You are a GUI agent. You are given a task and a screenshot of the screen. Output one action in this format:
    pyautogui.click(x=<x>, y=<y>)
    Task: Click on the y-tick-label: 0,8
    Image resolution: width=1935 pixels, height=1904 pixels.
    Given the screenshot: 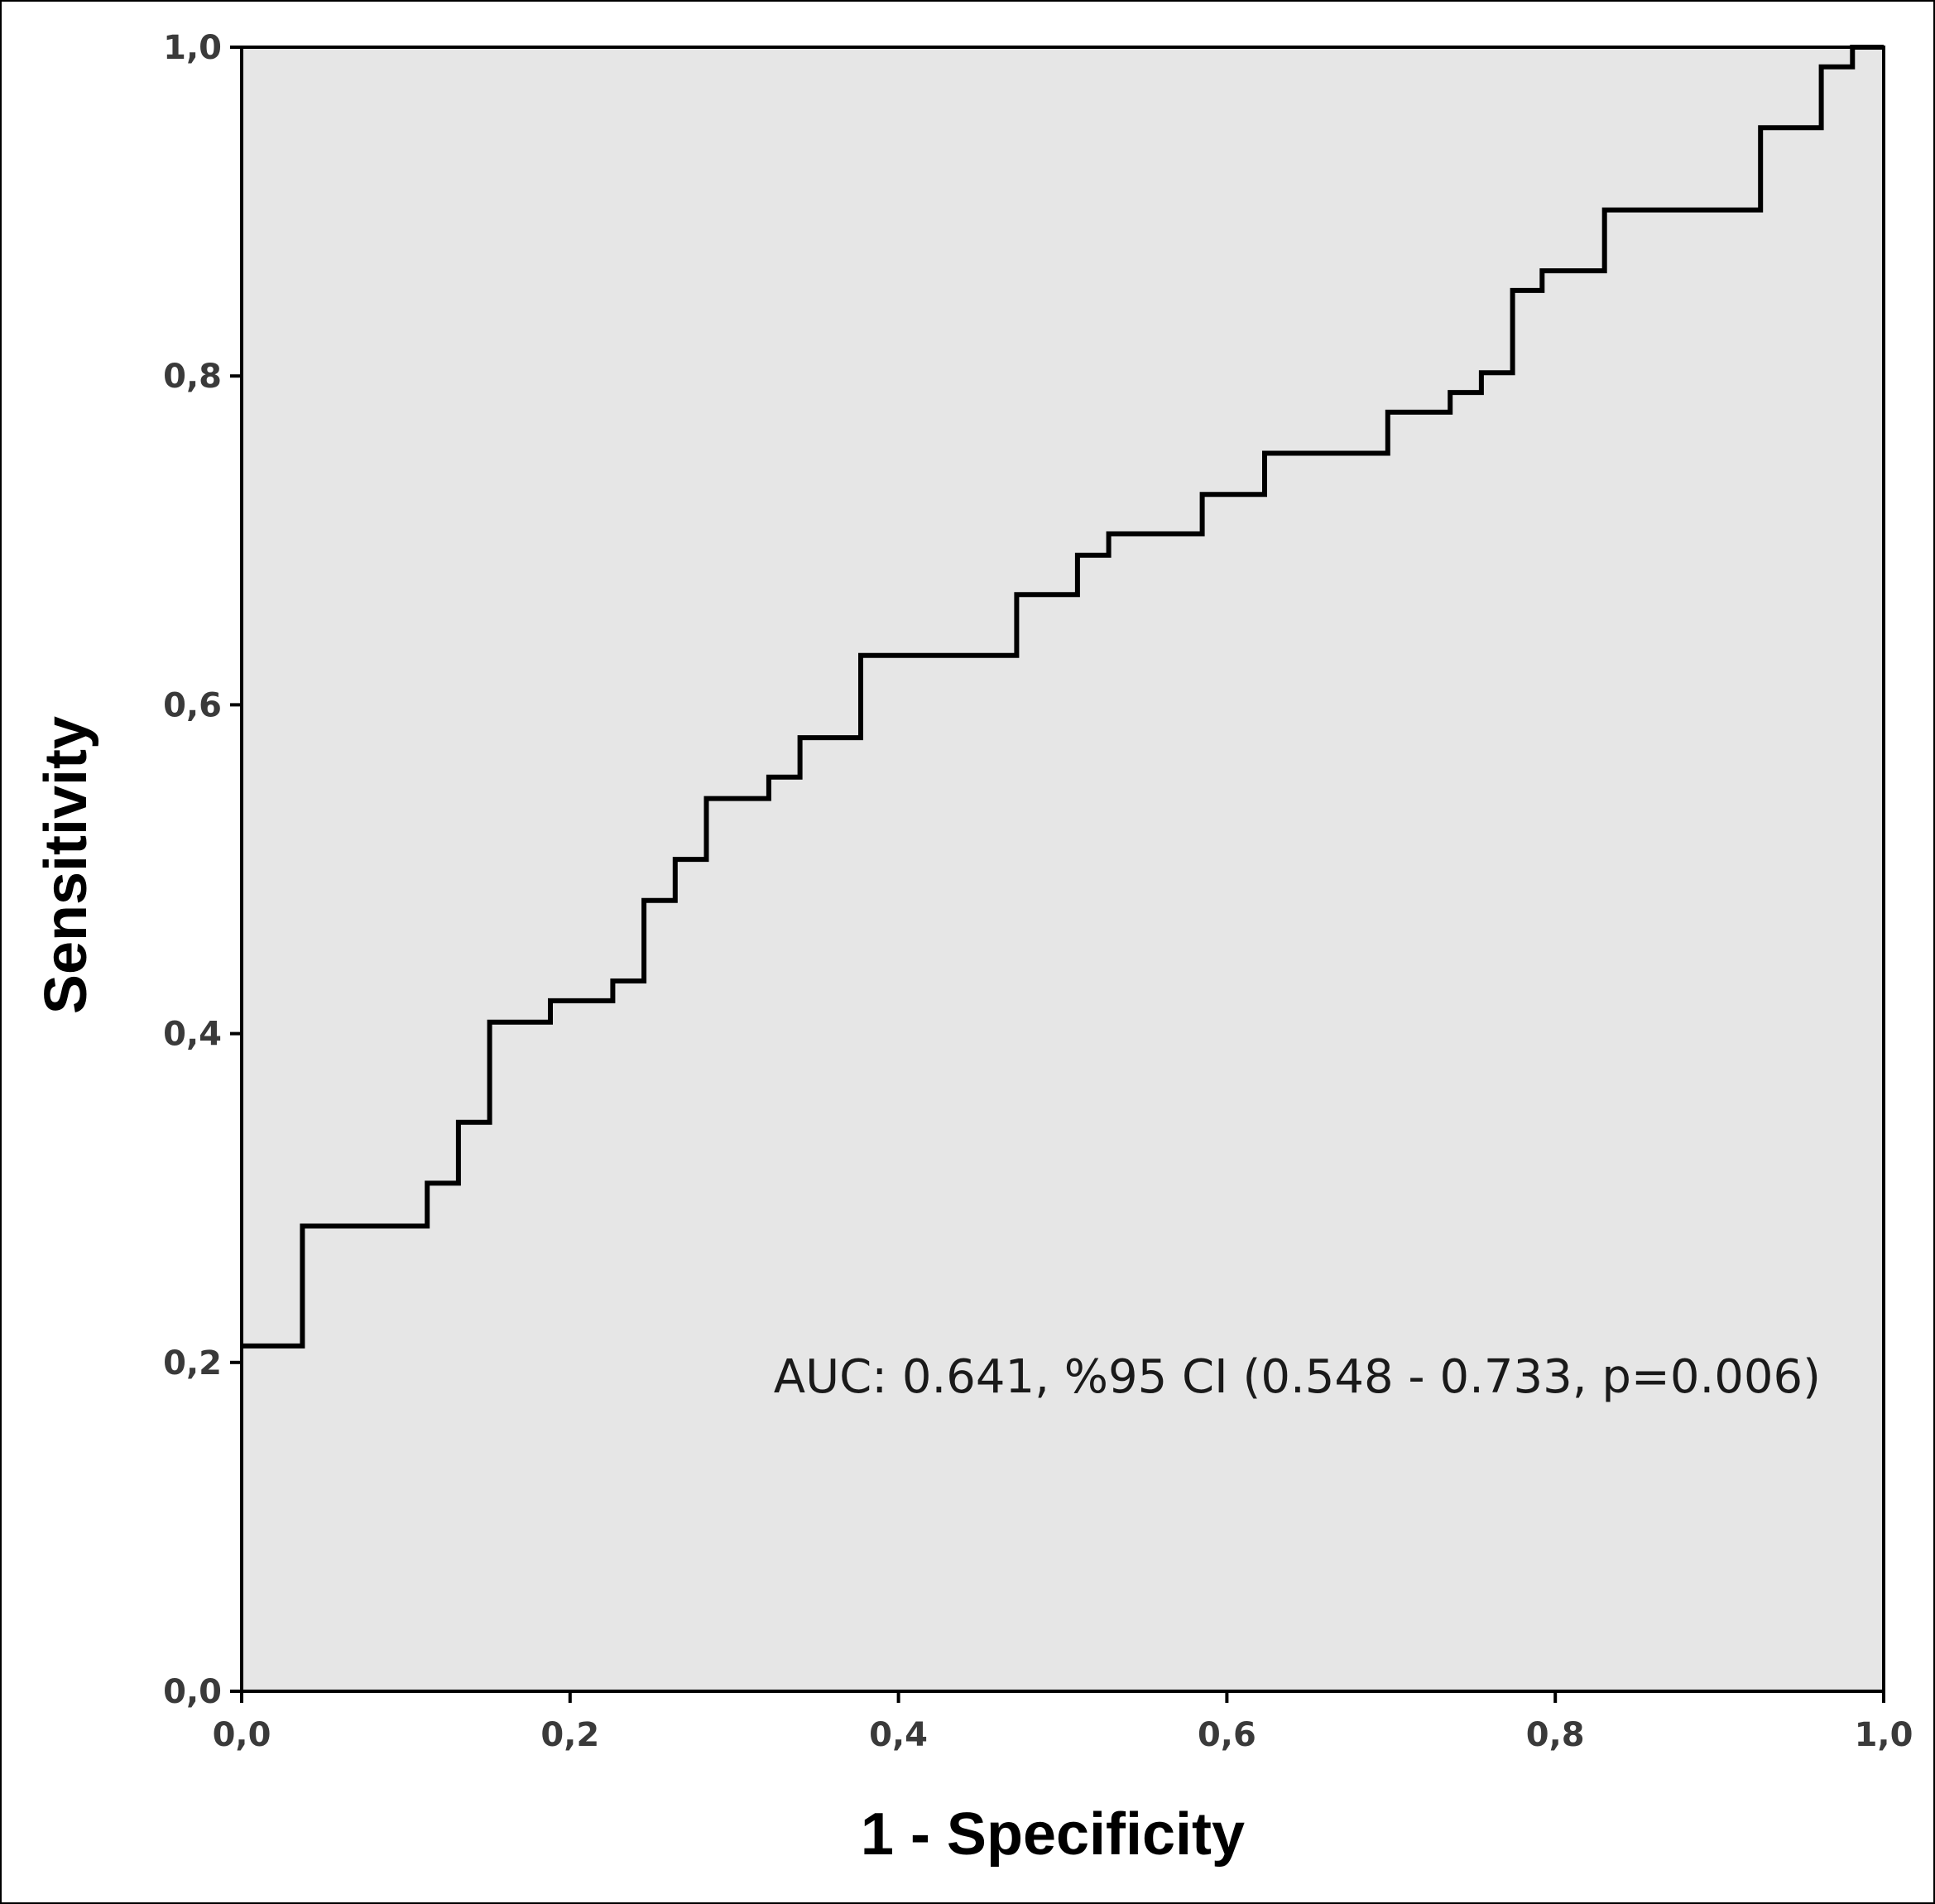 What is the action you would take?
    pyautogui.click(x=192, y=377)
    